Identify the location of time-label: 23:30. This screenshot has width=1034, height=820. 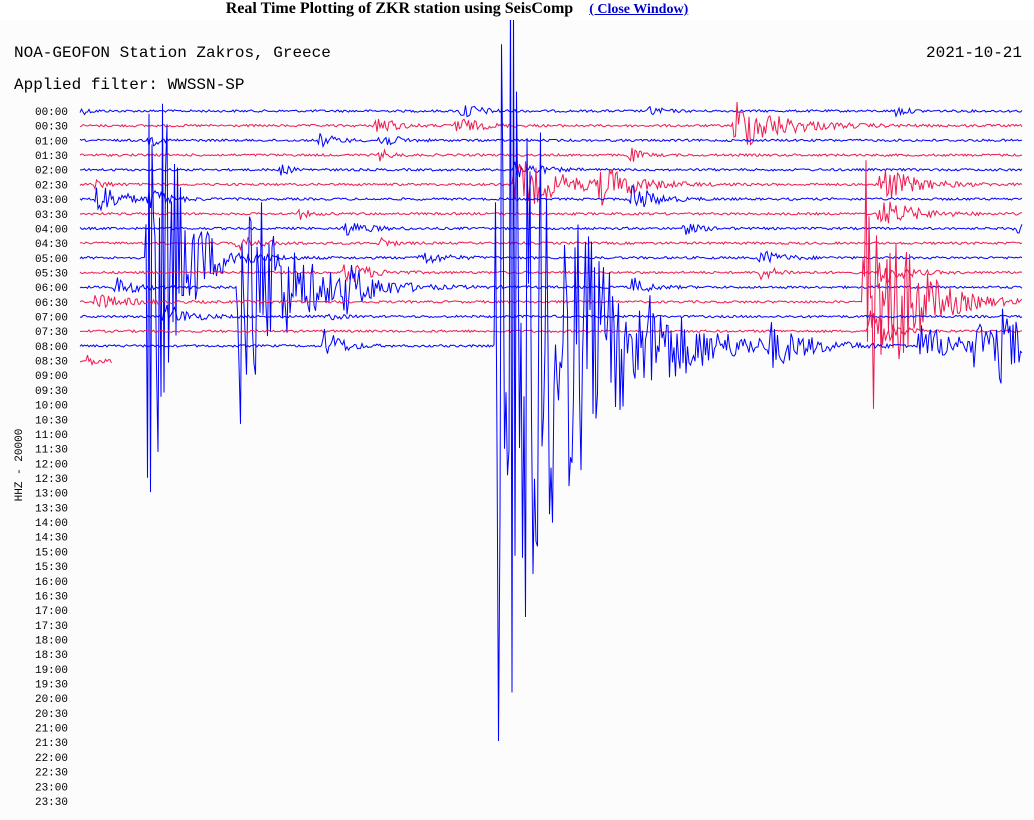
(51, 803).